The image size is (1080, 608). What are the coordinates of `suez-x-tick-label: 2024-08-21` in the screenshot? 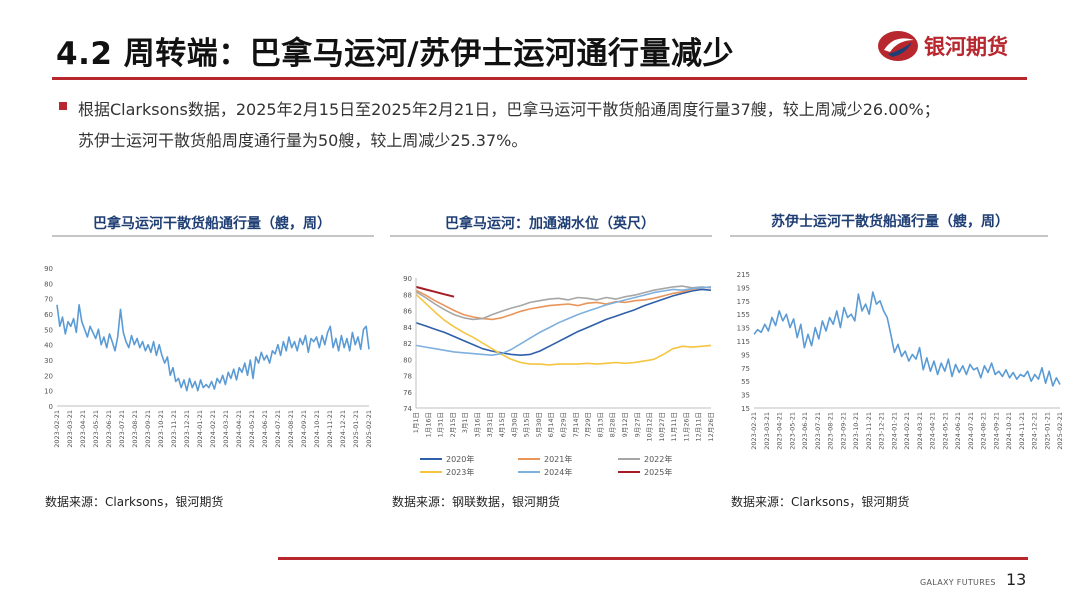 It's located at (984, 431).